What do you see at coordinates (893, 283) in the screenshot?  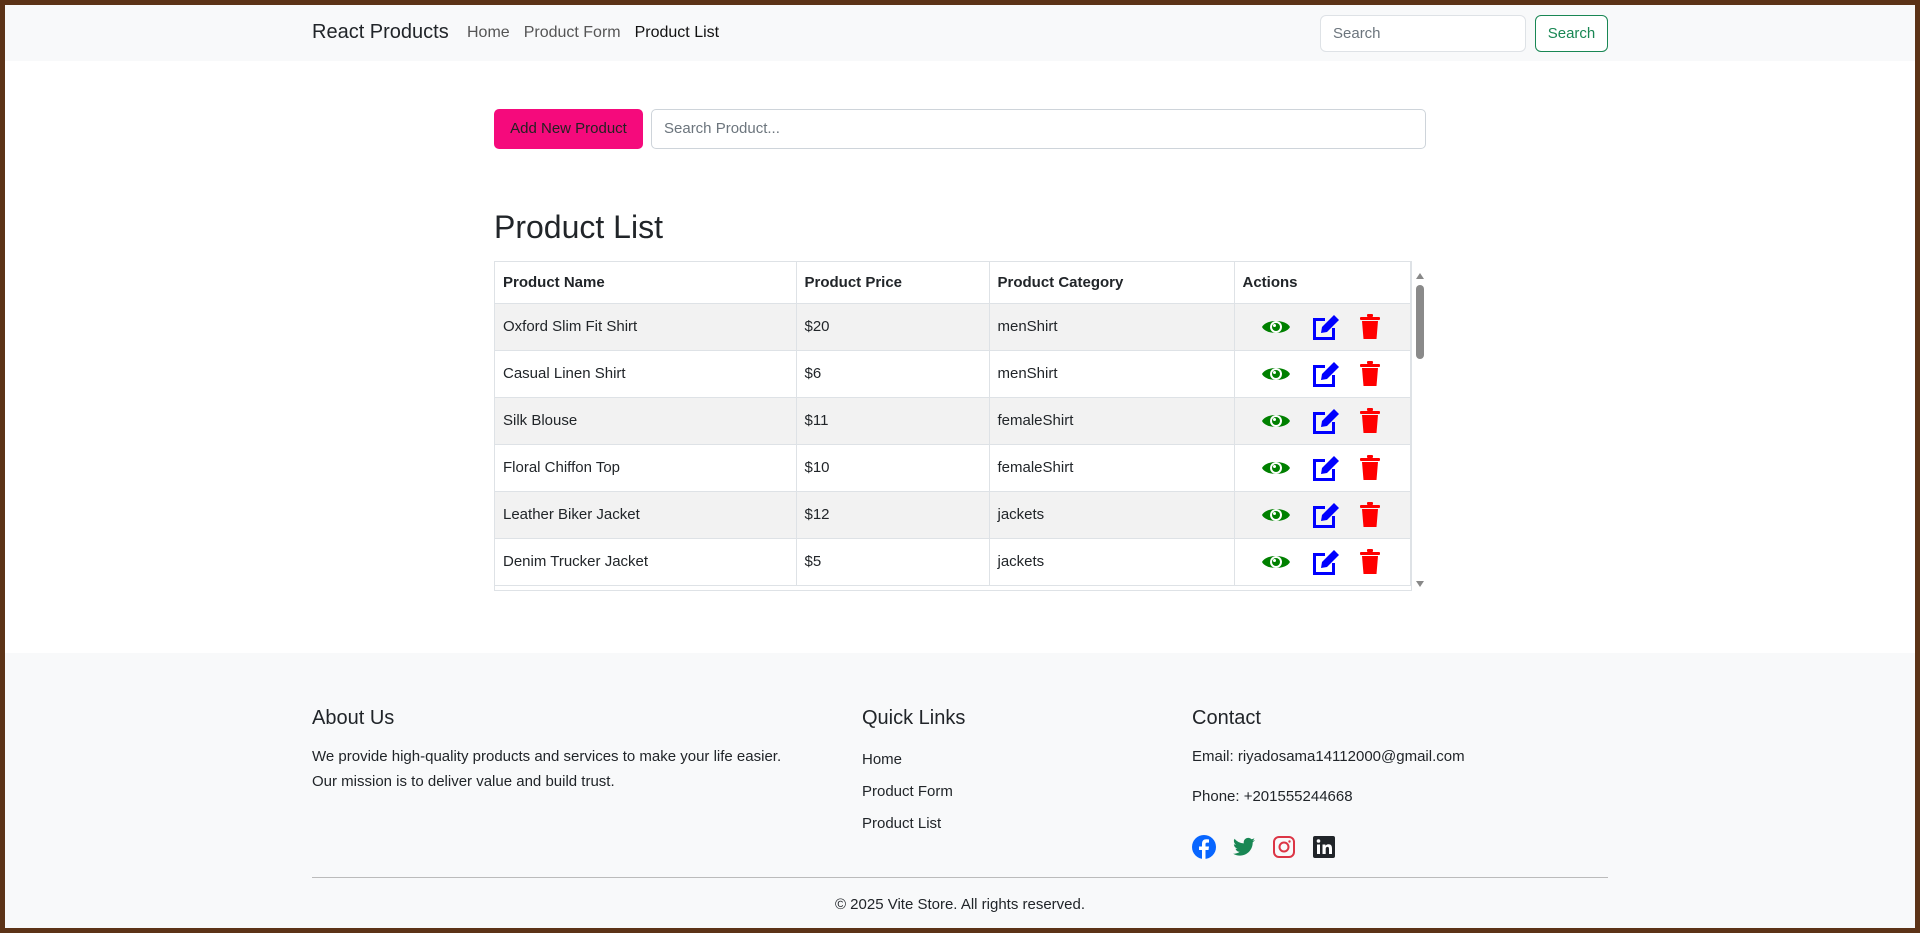 I see `col-price: Product Price` at bounding box center [893, 283].